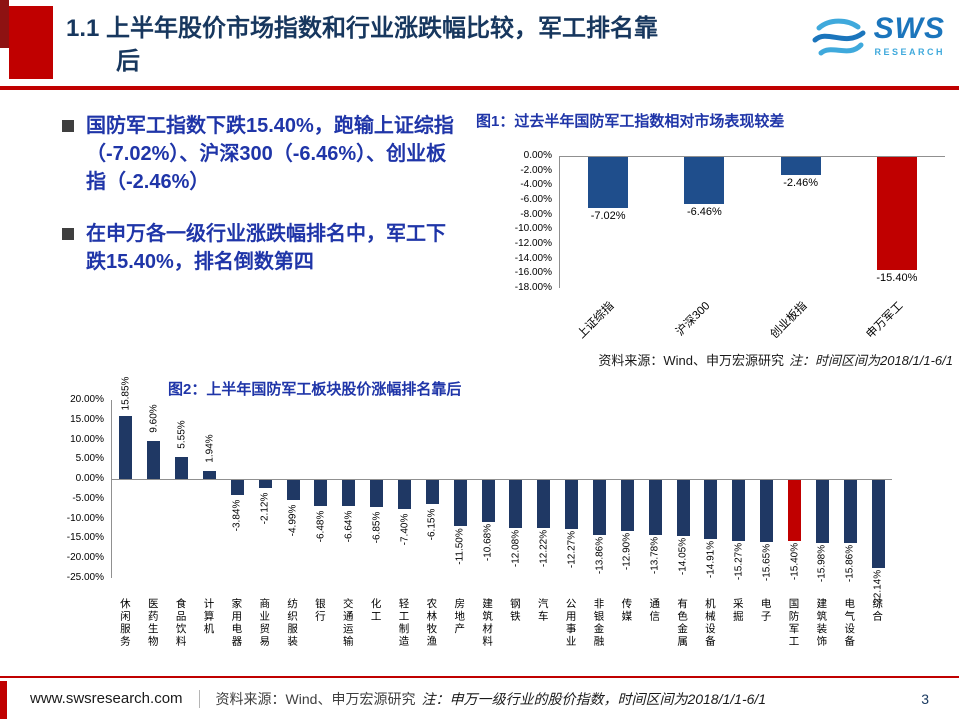 The image size is (959, 719). I want to click on y-tick-label: -5.00%, so click(88, 498).